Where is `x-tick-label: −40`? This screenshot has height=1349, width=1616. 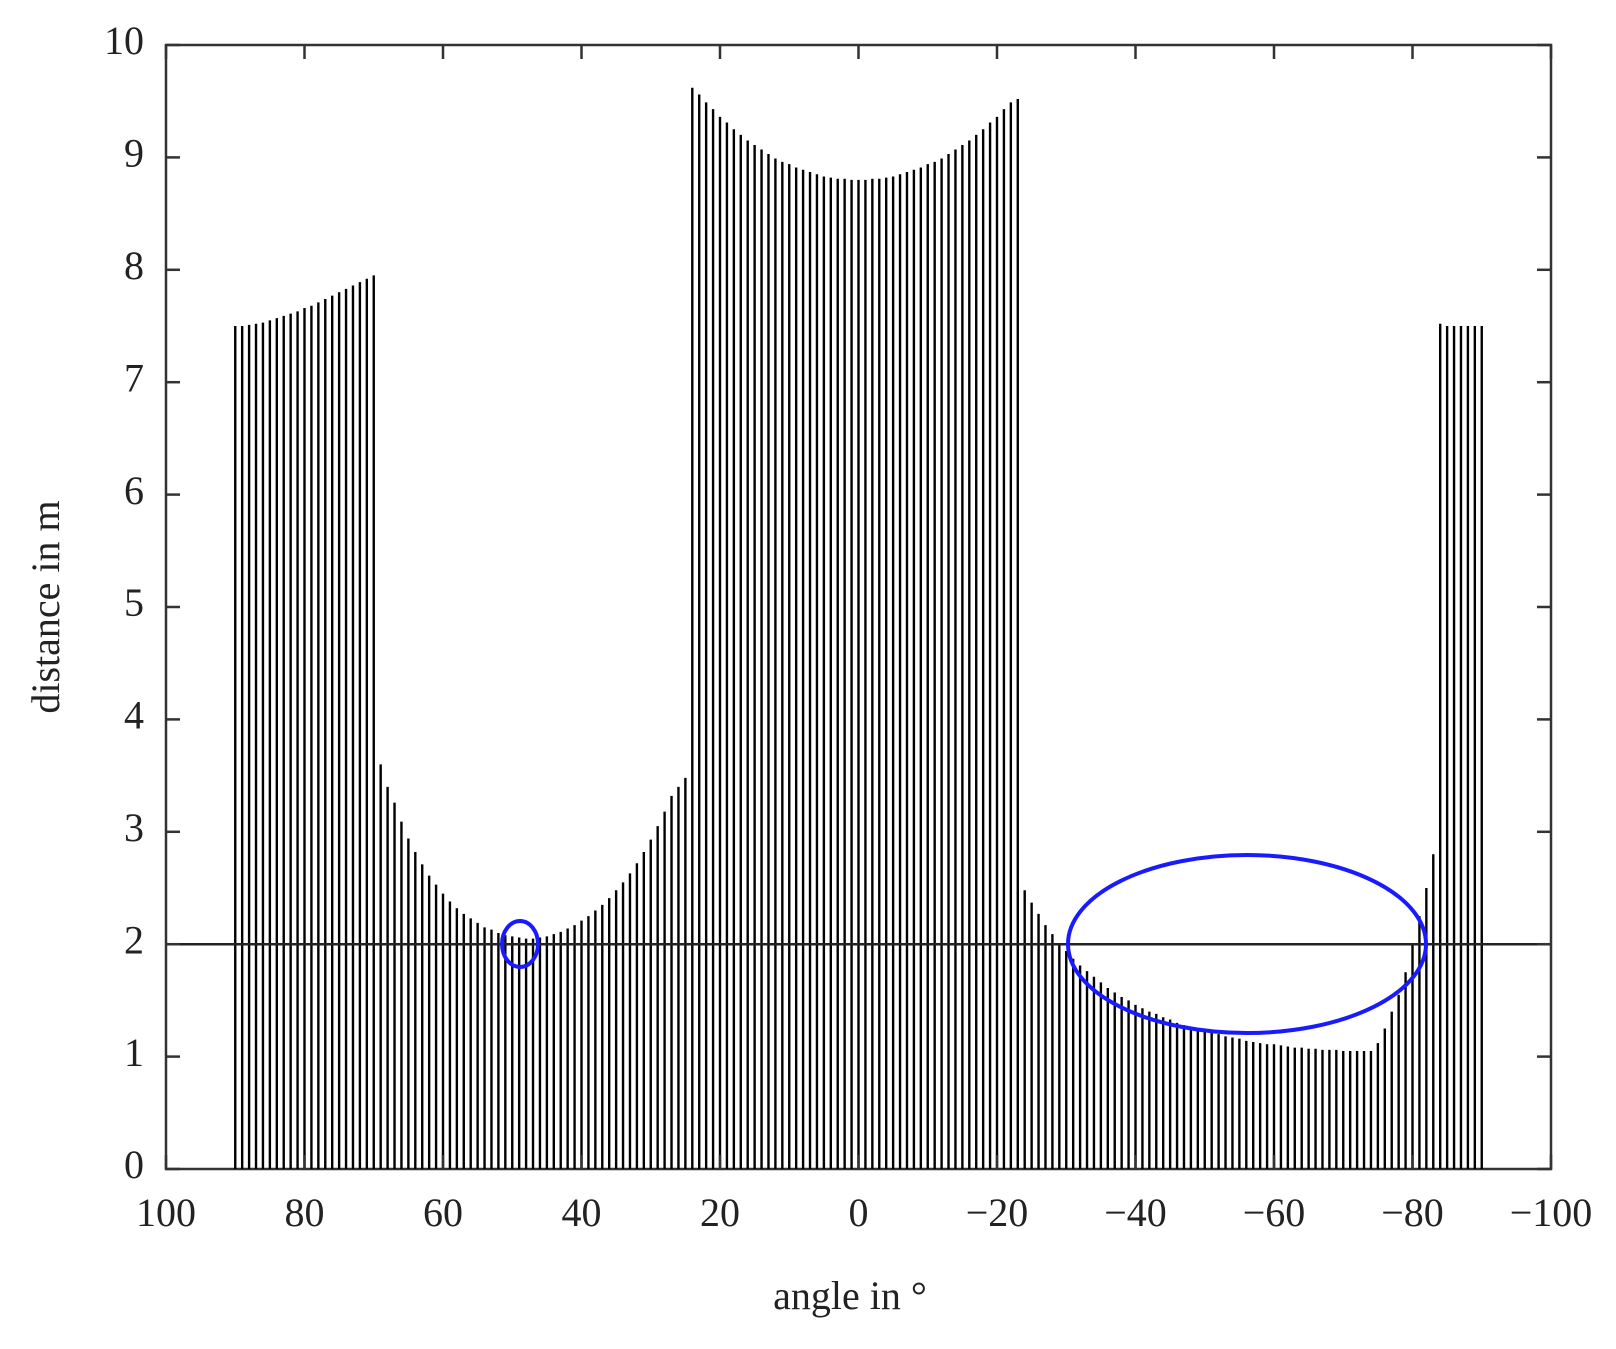
x-tick-label: −40 is located at coordinates (1135, 1212).